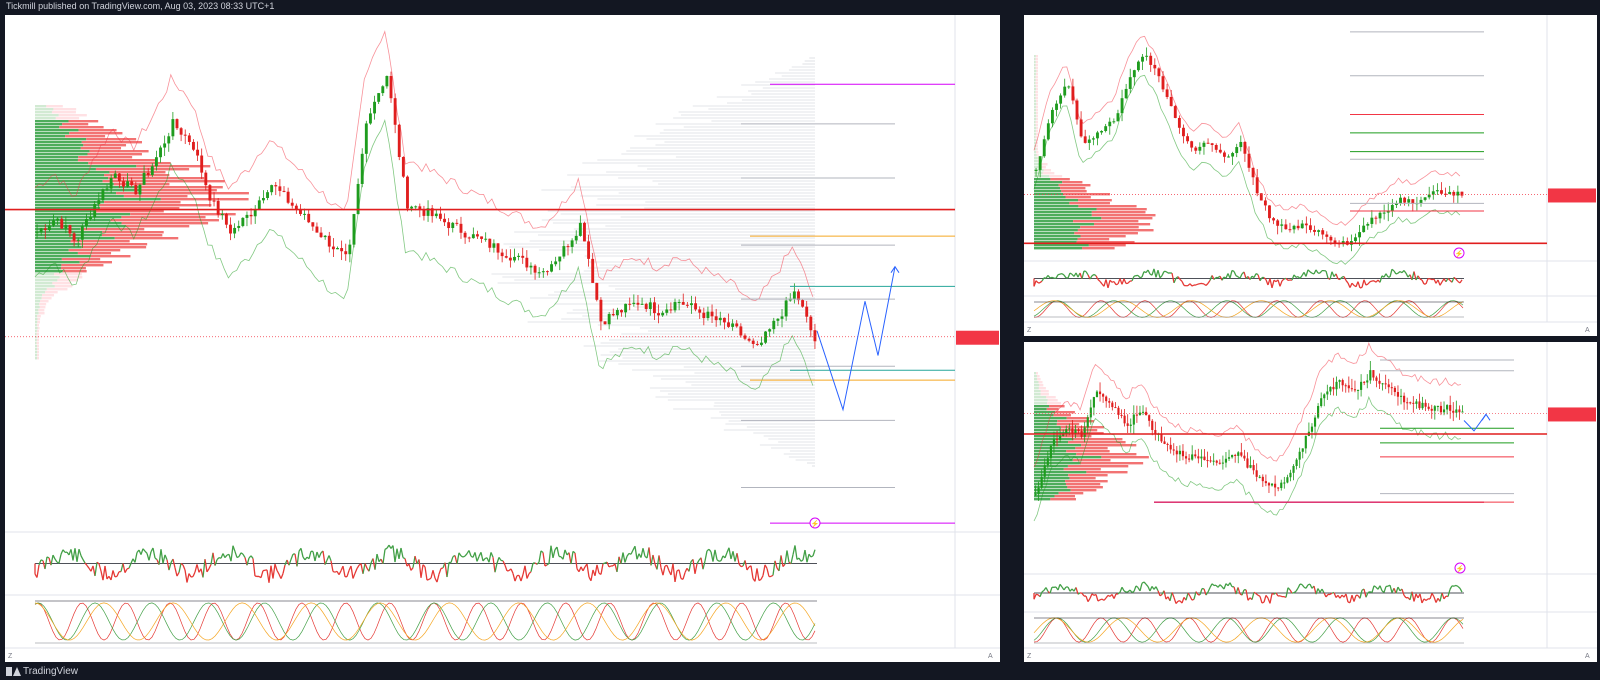 This screenshot has height=680, width=1600. Describe the element at coordinates (895, 269) in the screenshot. I see `projection-arrow-icon` at that location.